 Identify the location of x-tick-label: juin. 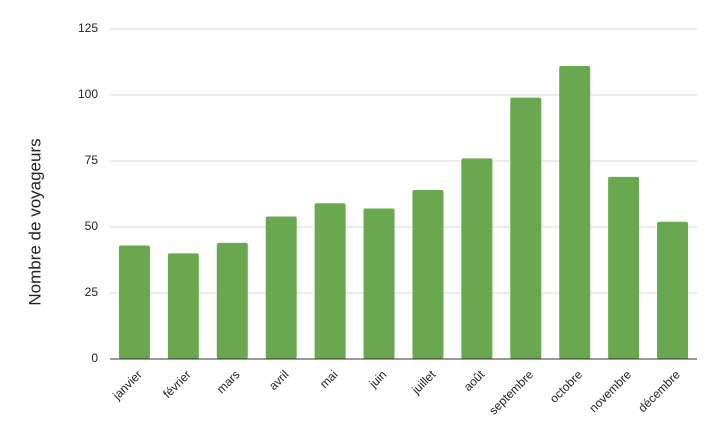
(378, 379).